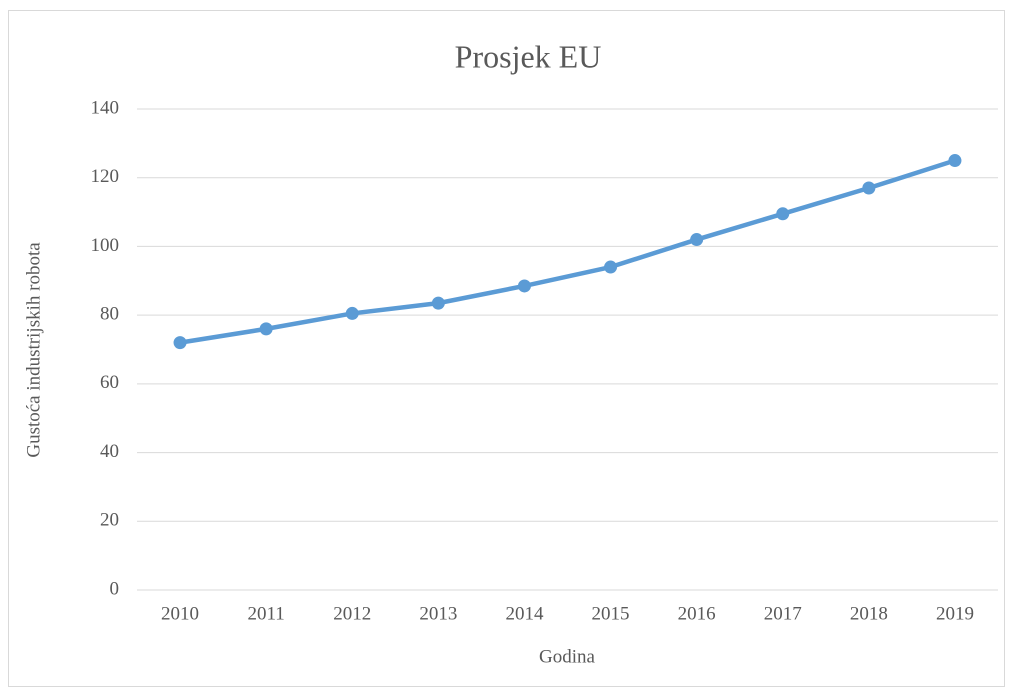  I want to click on x-tick-label: 2017, so click(783, 613).